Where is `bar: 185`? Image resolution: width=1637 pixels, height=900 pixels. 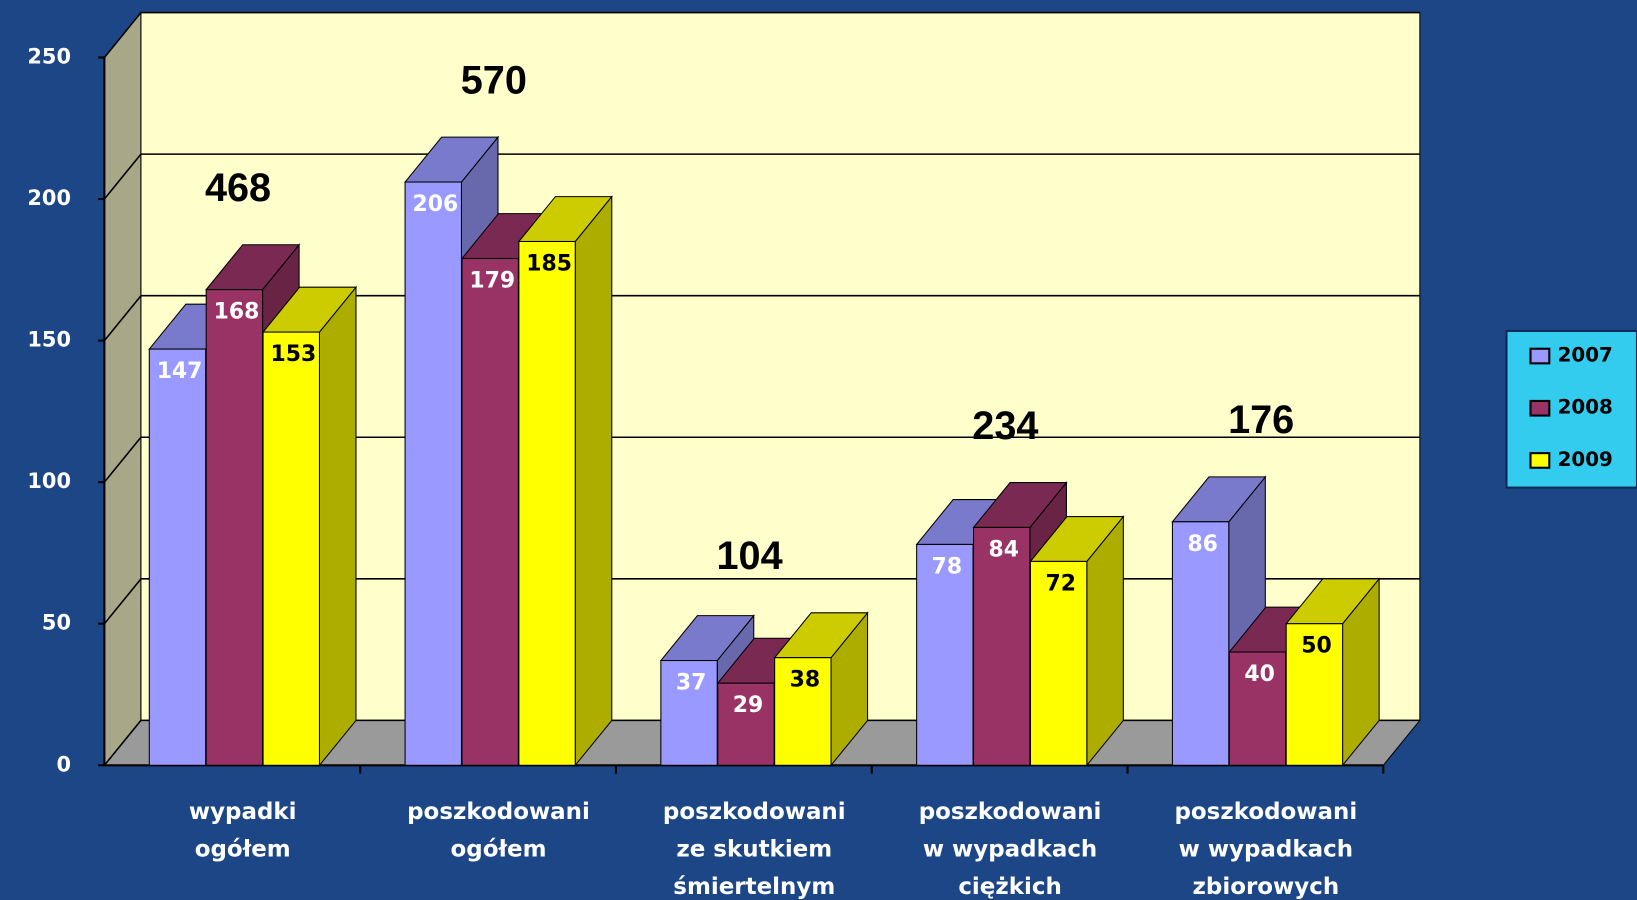
bar: 185 is located at coordinates (565, 481).